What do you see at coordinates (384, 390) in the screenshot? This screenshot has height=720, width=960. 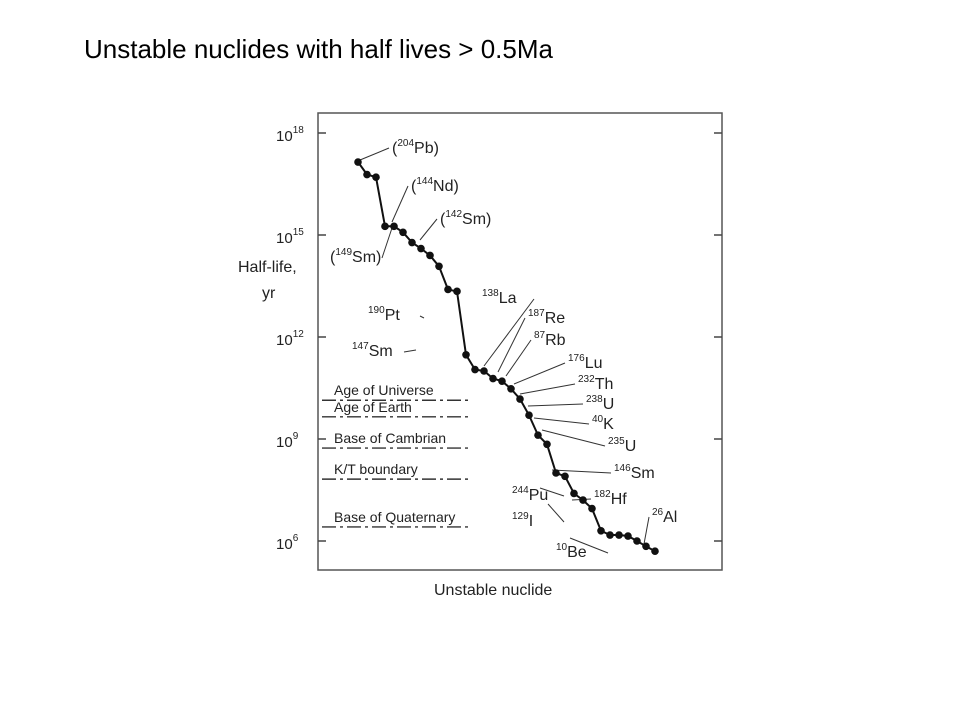 I see `reference-line-label: Age of Universe` at bounding box center [384, 390].